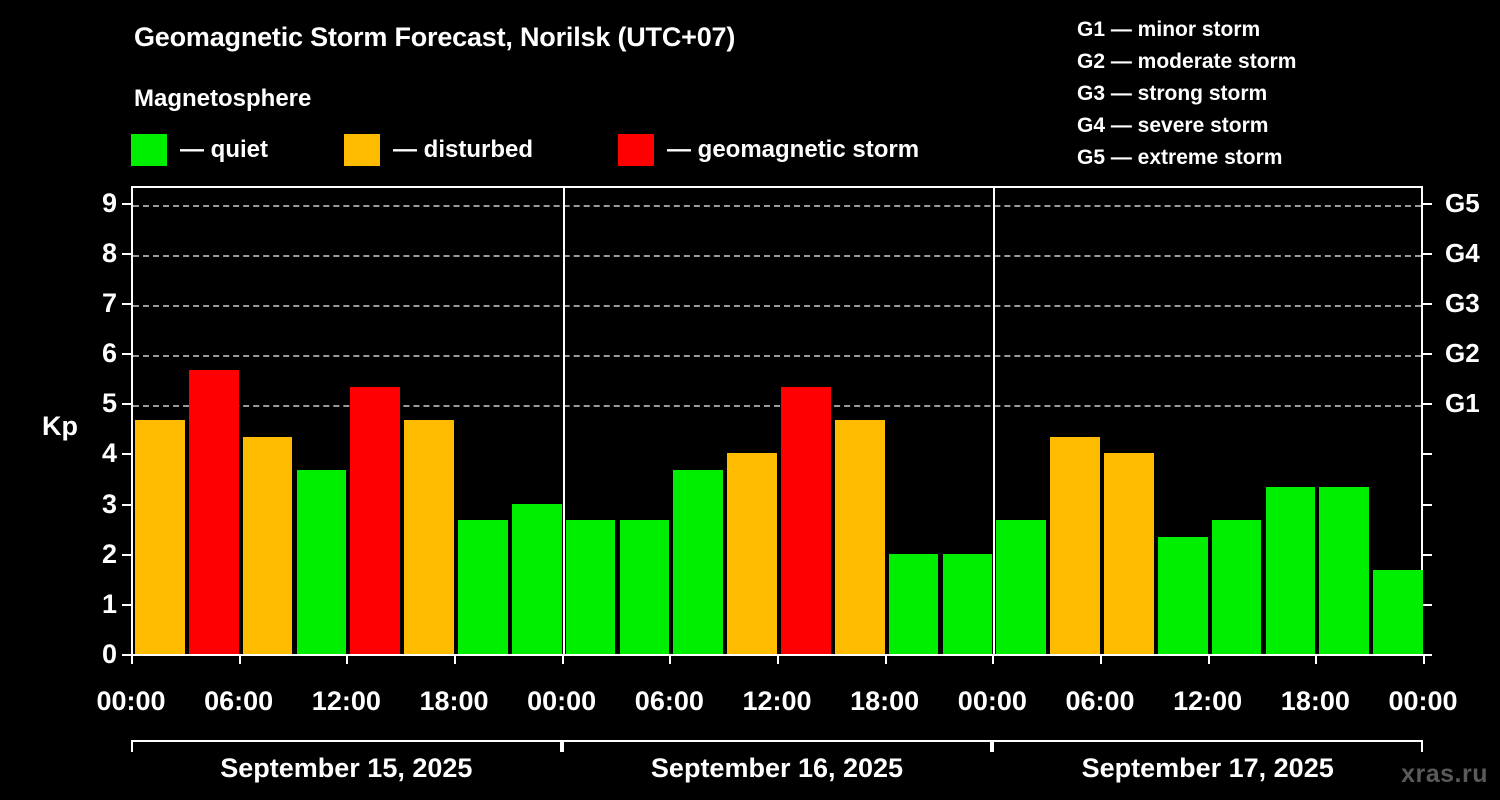 The image size is (1500, 800). I want to click on y-tick-label-6: 6, so click(109, 353).